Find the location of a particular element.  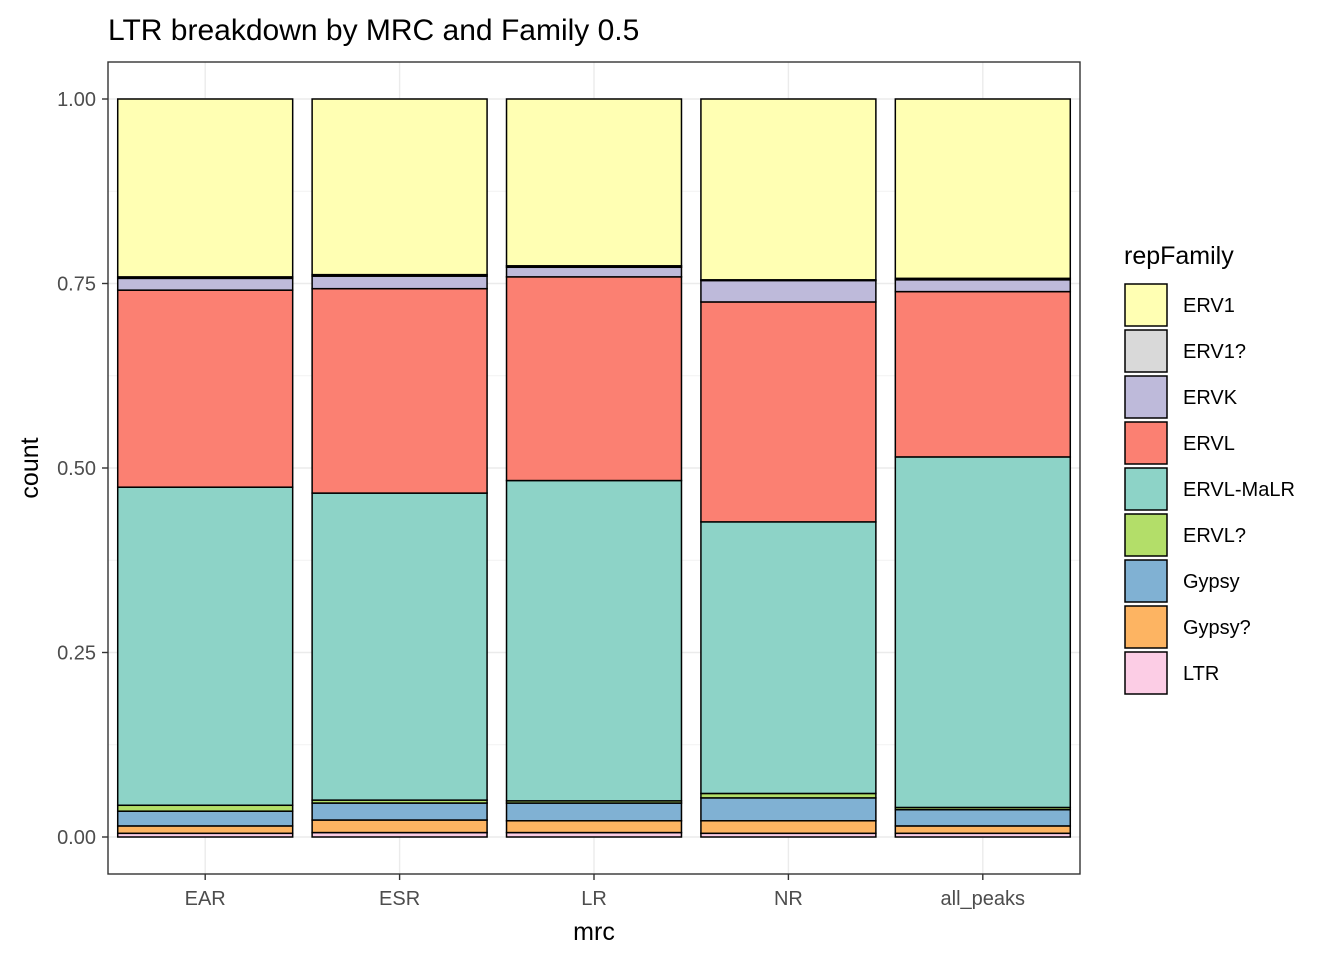

legend-key-ERV1? is located at coordinates (1146, 351).